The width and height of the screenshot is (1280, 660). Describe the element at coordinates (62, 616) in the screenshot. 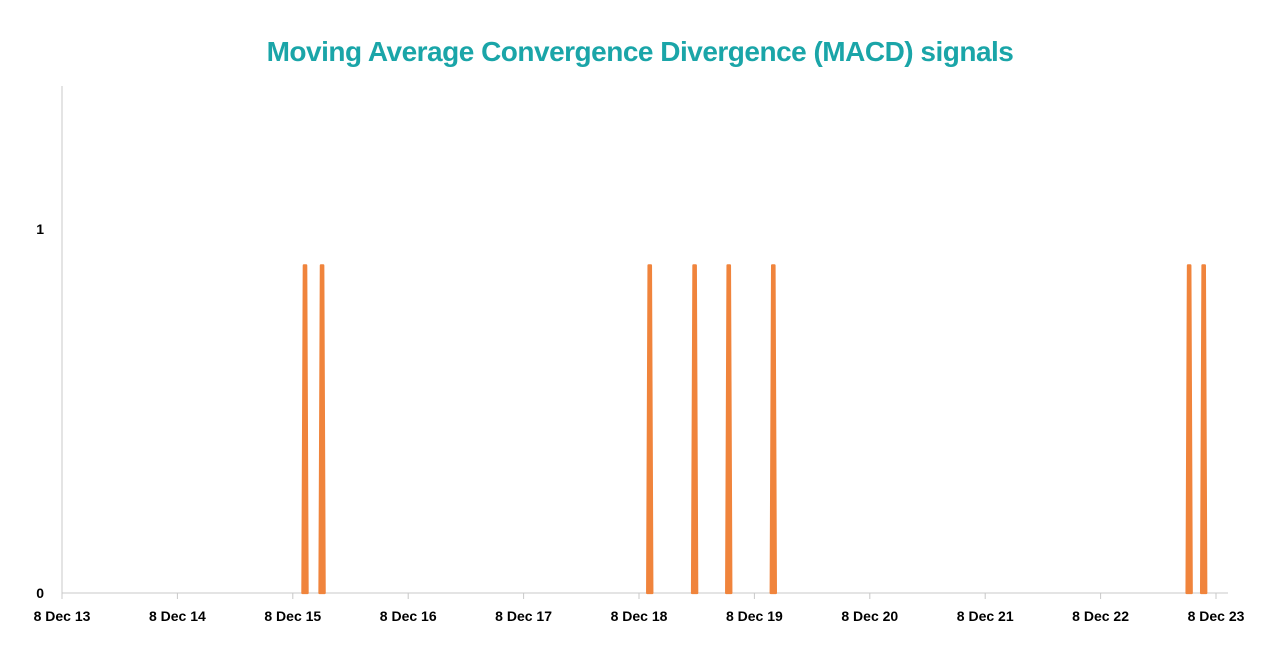

I see `x-tick-label: 8 Dec 13` at that location.